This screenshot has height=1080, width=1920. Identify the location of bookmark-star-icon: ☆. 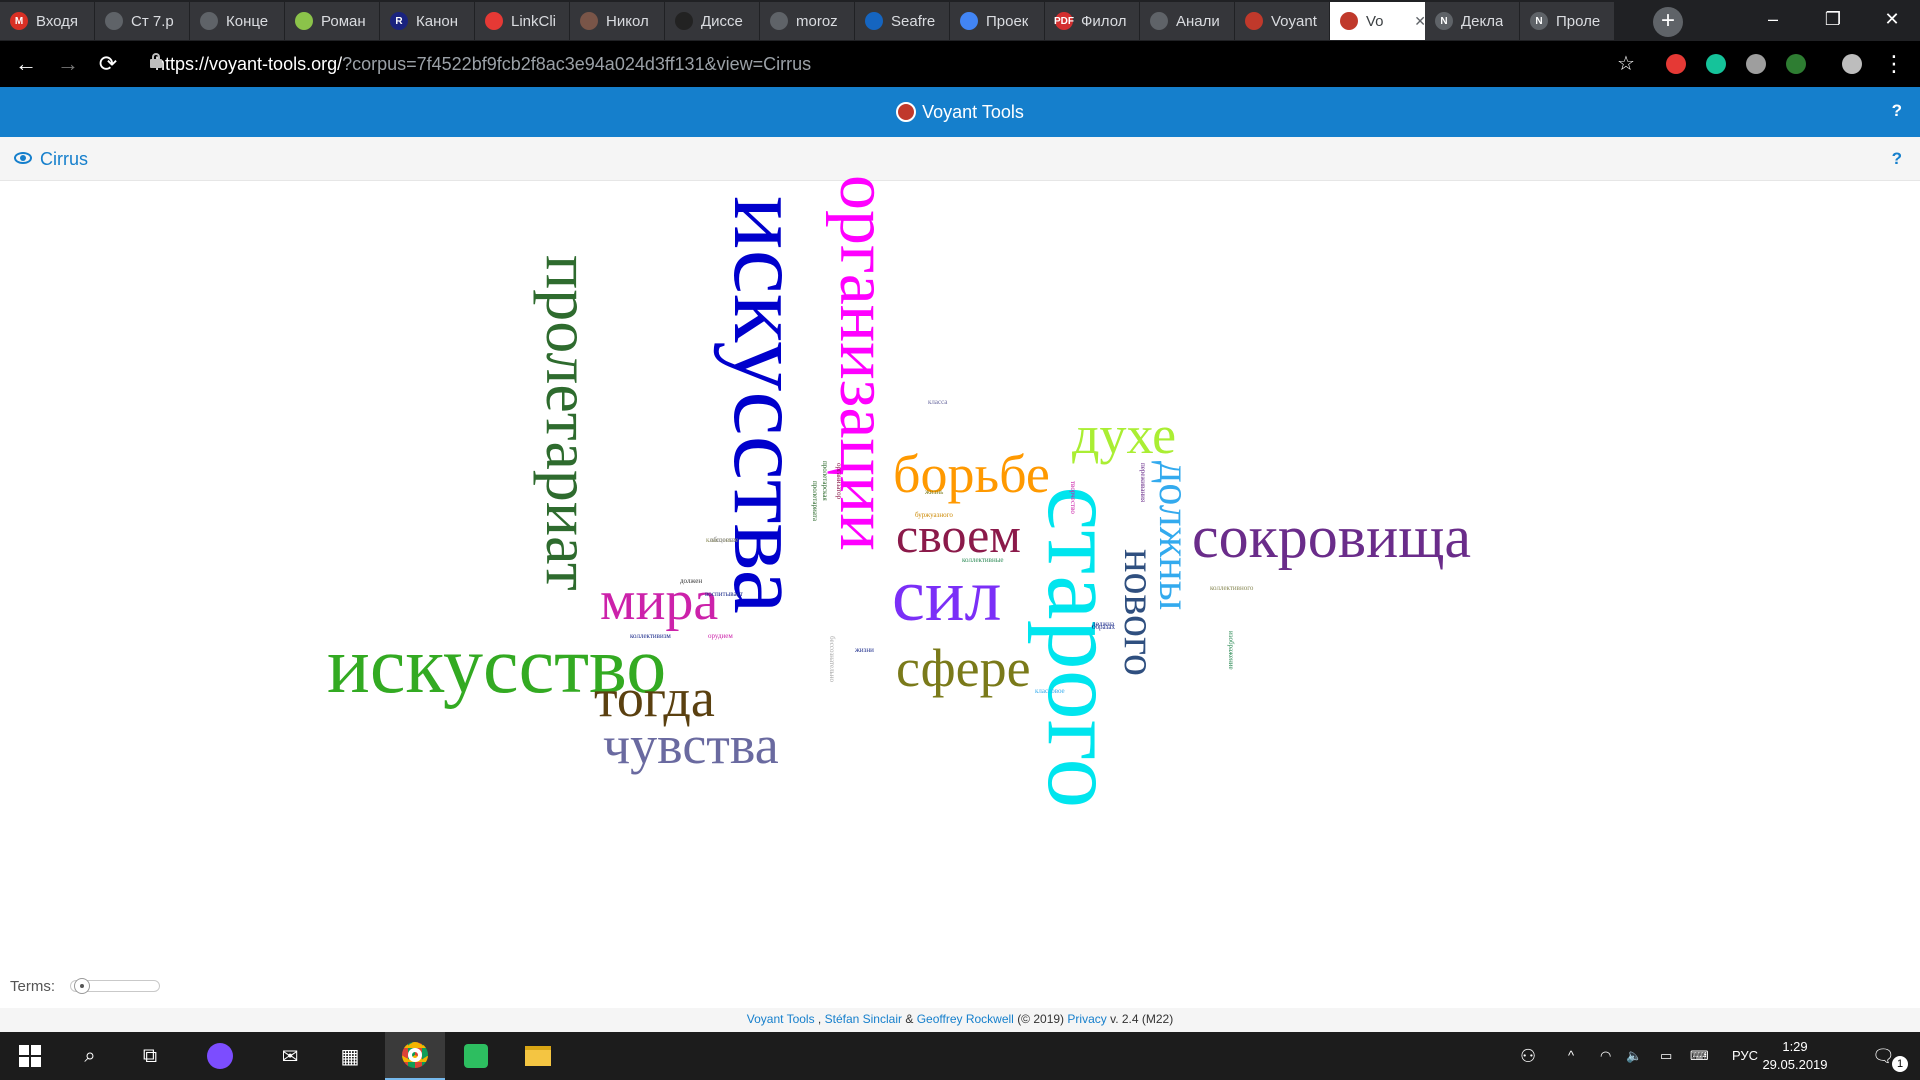
(1626, 64).